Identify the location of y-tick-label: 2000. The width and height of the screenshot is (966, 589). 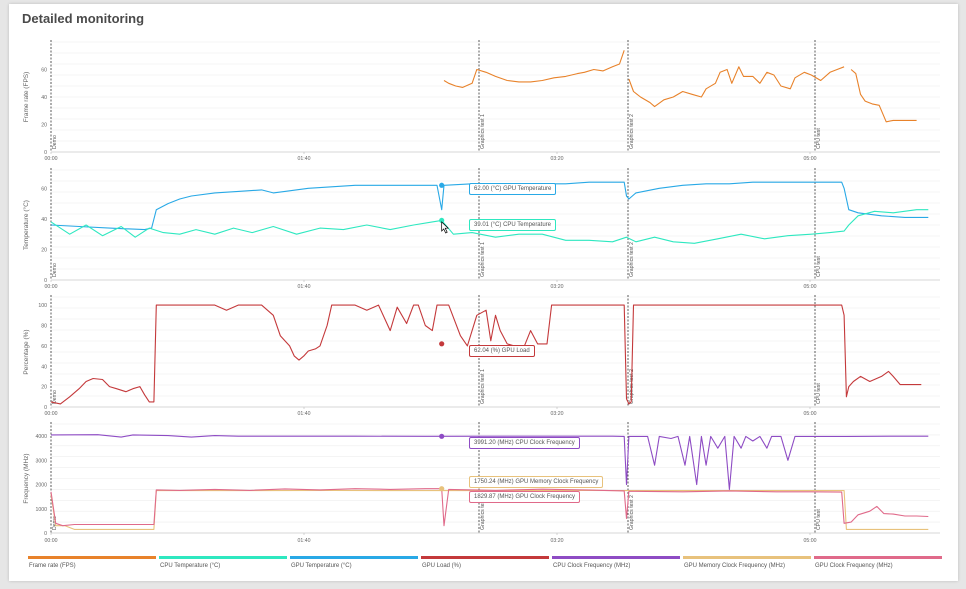
(41, 486).